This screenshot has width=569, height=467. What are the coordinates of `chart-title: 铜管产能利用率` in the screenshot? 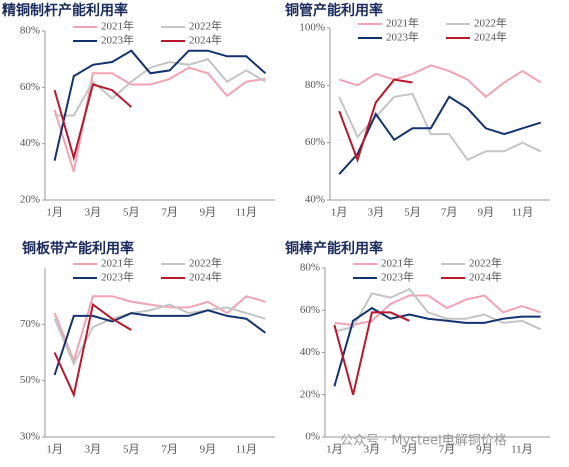 It's located at (334, 10).